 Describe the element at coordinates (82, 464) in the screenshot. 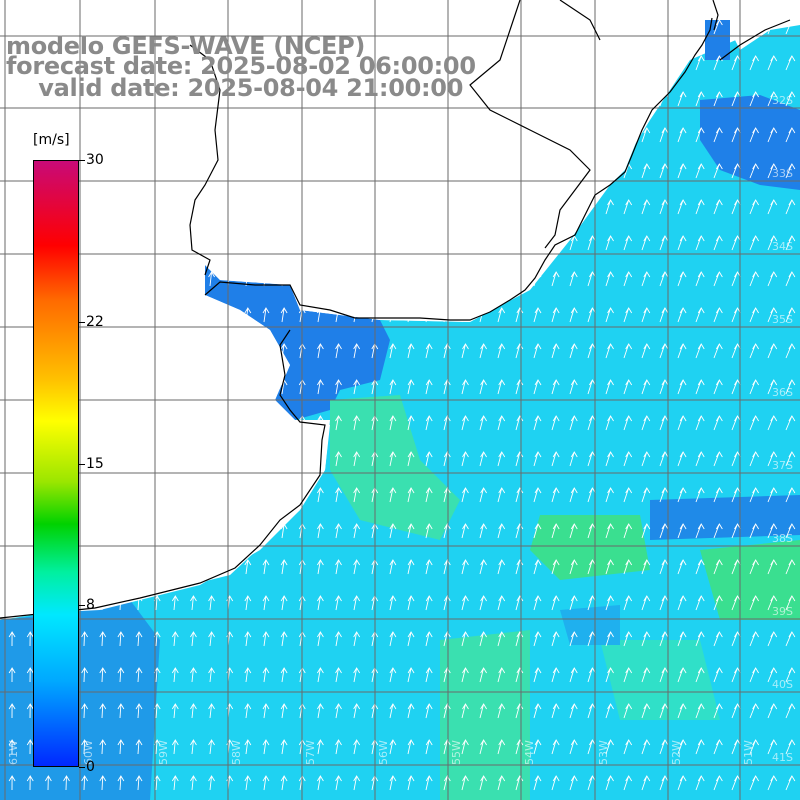

I see `colorbar-tick-mark` at that location.